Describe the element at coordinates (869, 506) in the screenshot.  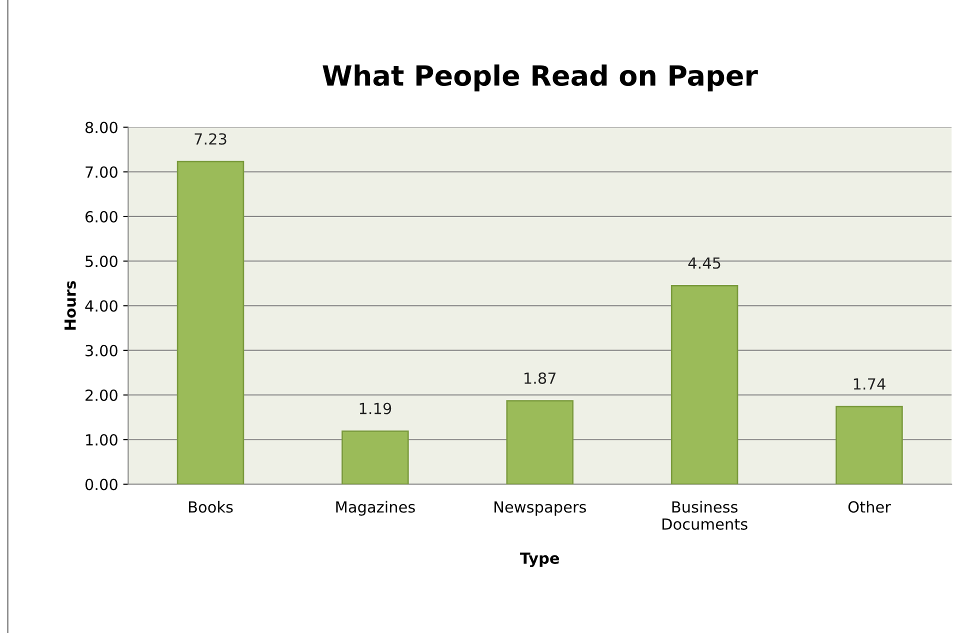
I see `x-tick-label: Other` at that location.